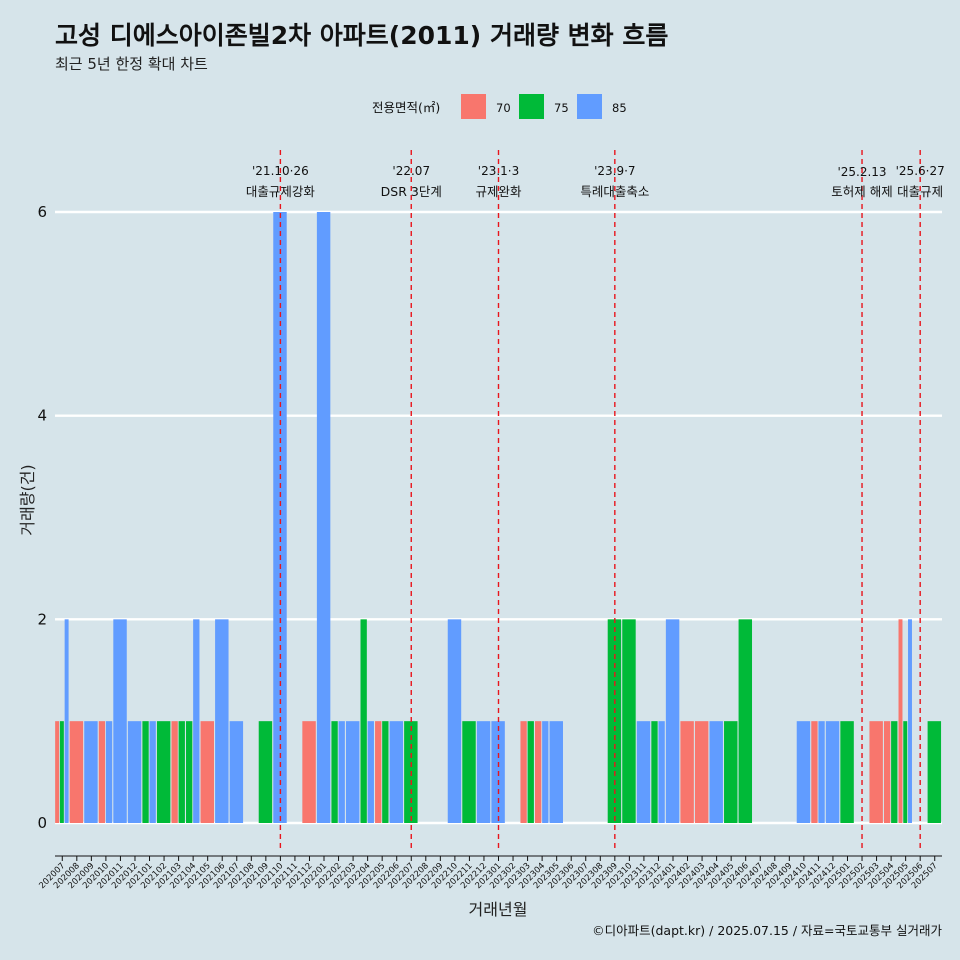  Describe the element at coordinates (498, 909) in the screenshot. I see `x-axis-title: 거래년월` at that location.